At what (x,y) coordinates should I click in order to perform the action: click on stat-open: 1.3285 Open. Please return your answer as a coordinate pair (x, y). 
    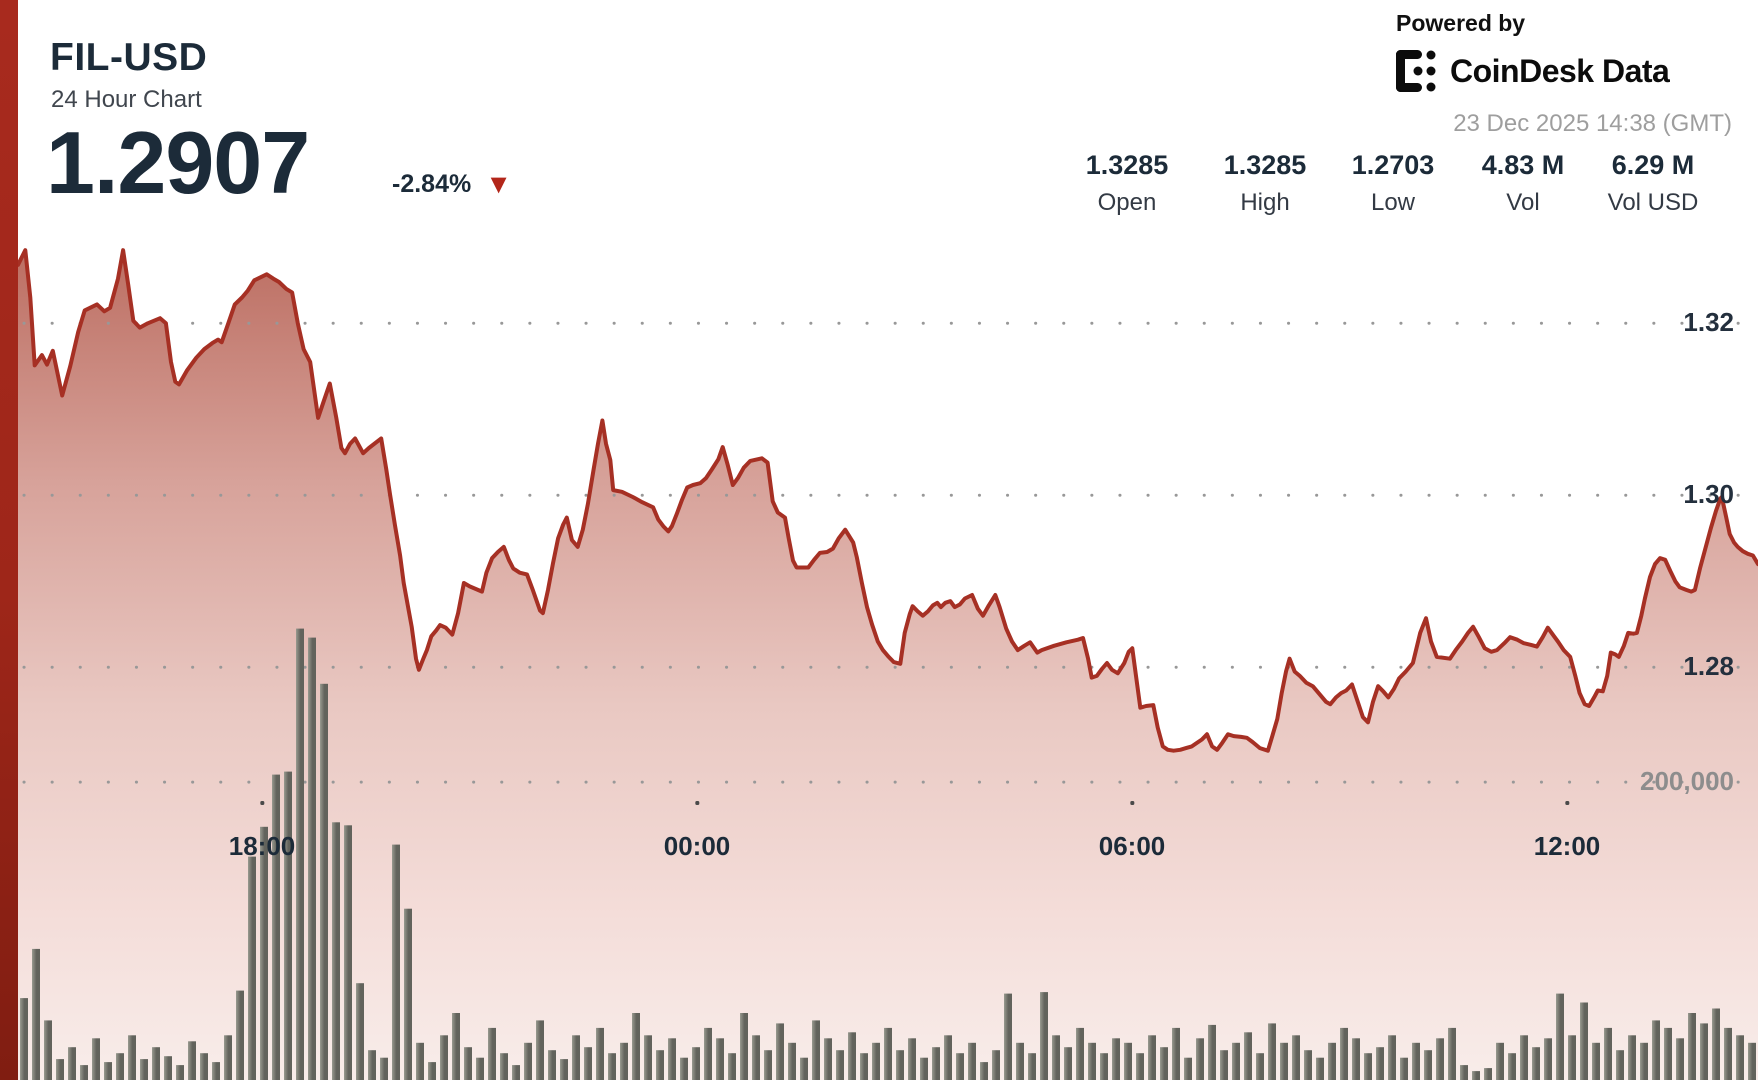
    Looking at the image, I should click on (1127, 183).